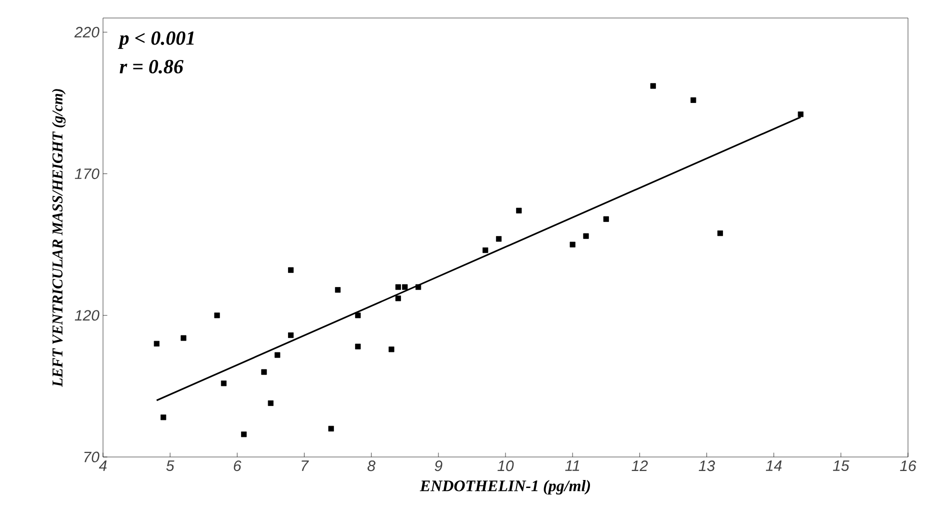 The height and width of the screenshot is (530, 932). What do you see at coordinates (87, 174) in the screenshot?
I see `y-tick-label: 170` at bounding box center [87, 174].